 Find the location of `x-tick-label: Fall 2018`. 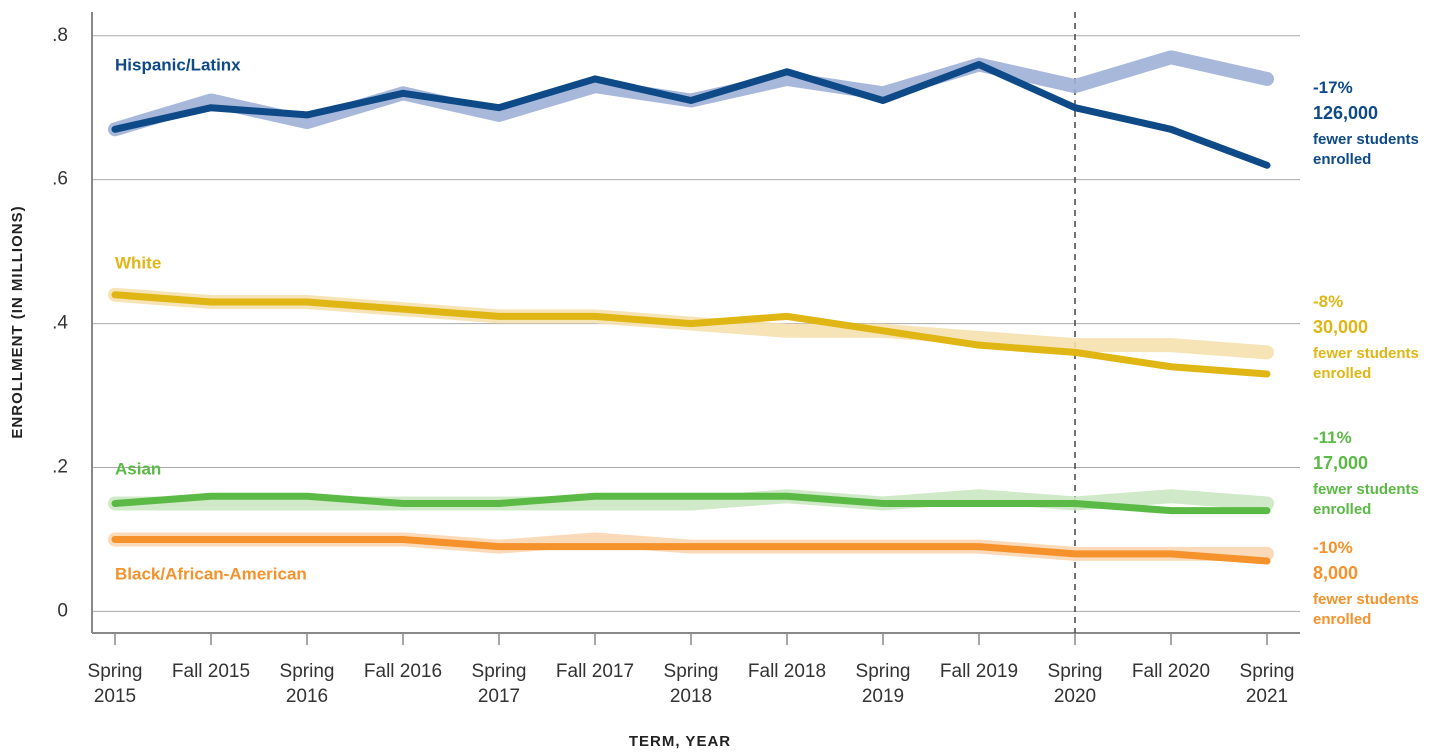

x-tick-label: Fall 2018 is located at coordinates (787, 671).